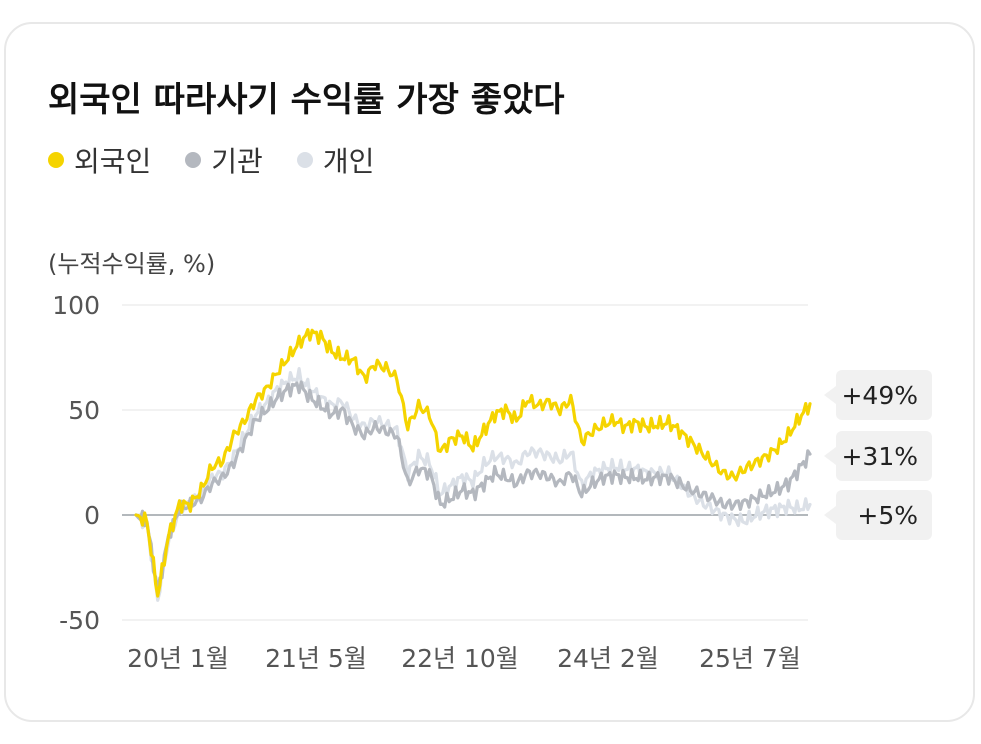 This screenshot has width=981, height=744. I want to click on x-tick-label: 25년 7월, so click(750, 658).